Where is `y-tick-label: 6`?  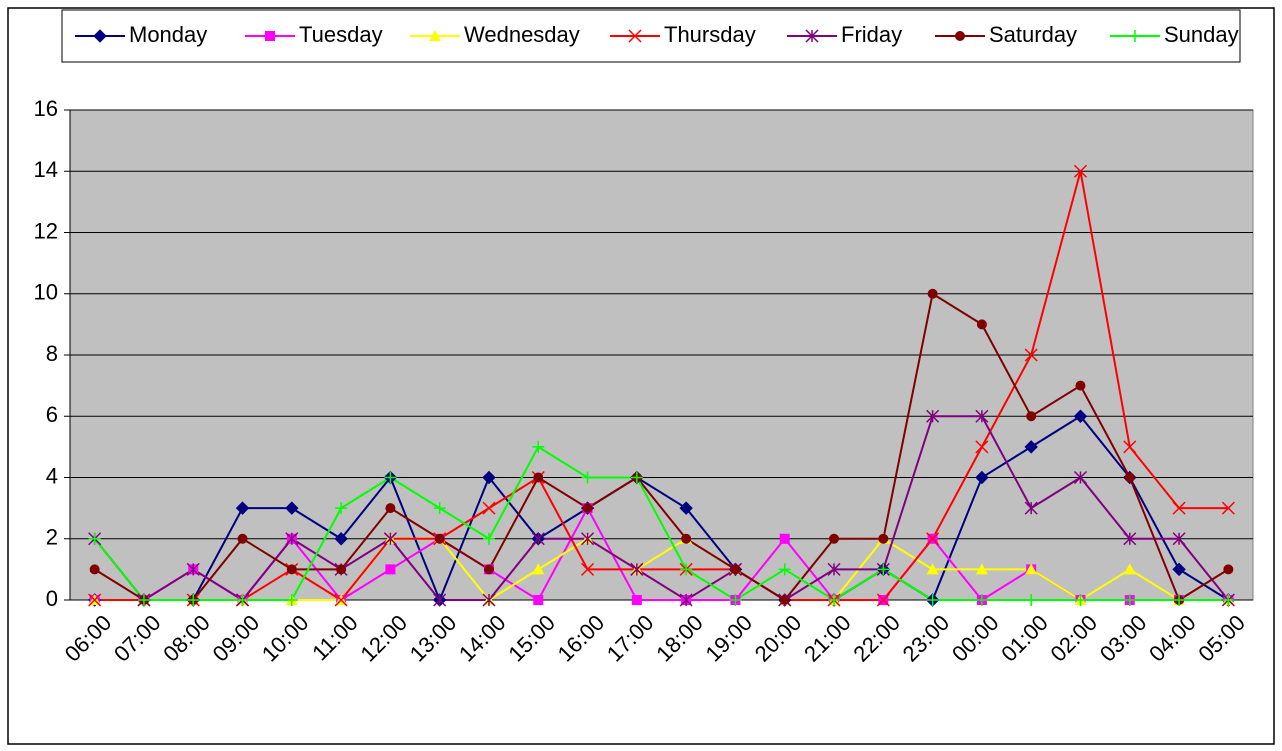
y-tick-label: 6 is located at coordinates (52, 414).